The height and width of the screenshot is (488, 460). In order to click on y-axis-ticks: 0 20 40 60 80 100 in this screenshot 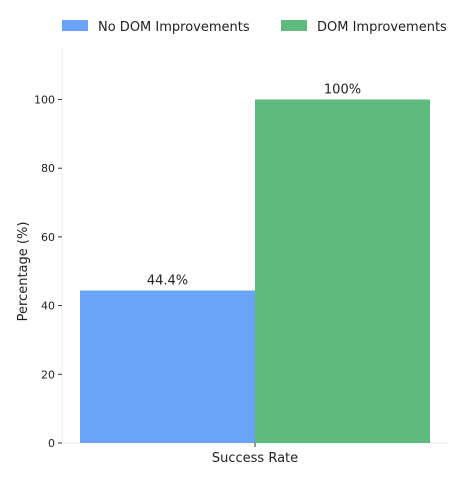, I will do `click(48, 272)`.